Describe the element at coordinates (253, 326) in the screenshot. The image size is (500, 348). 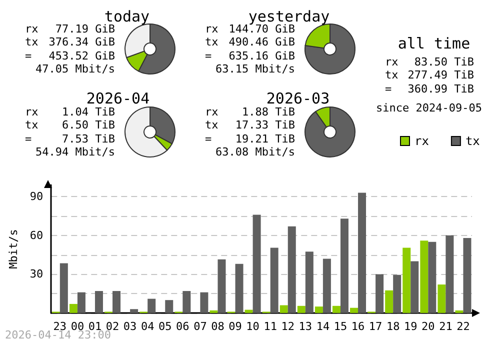
I see `x-tick-label: 10` at that location.